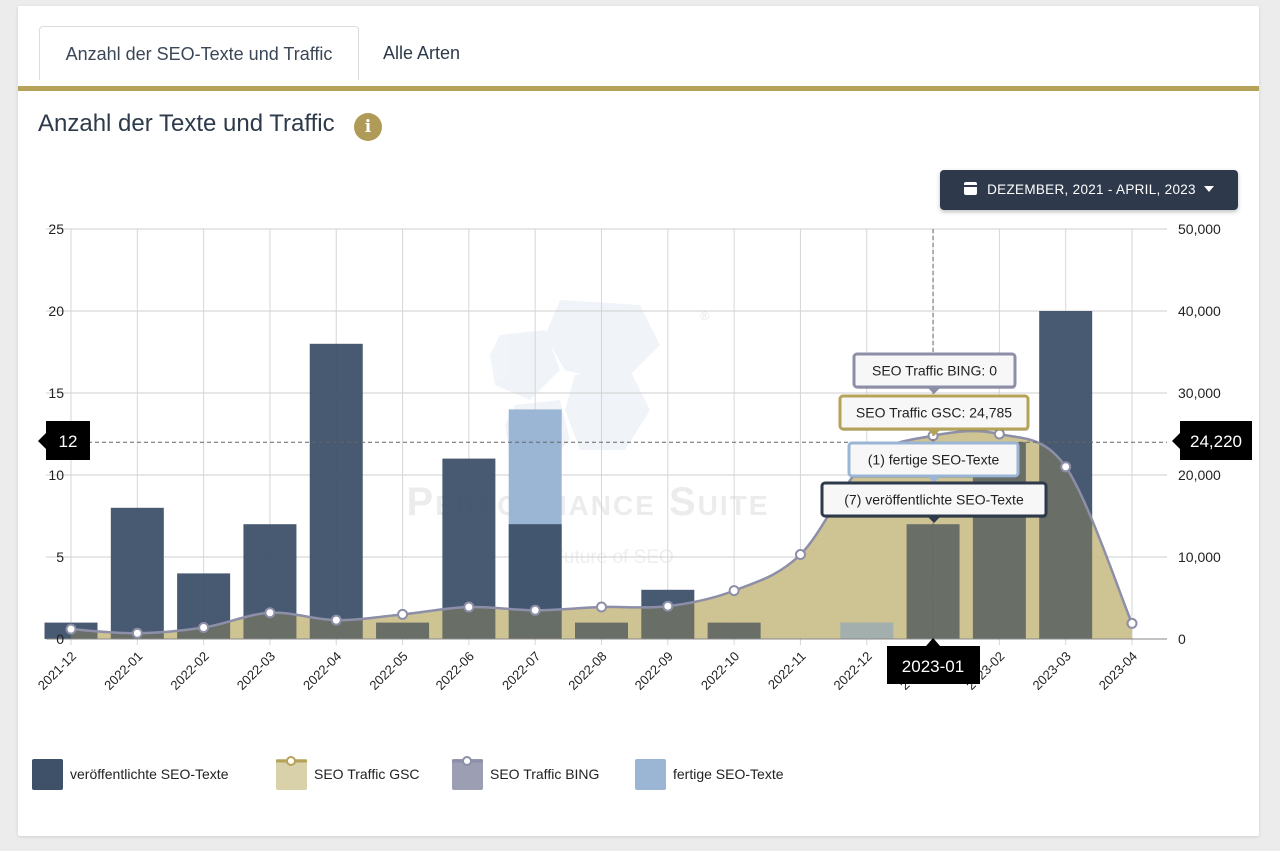 This screenshot has height=851, width=1280. I want to click on y-right-tick-label: 50,000, so click(1199, 229).